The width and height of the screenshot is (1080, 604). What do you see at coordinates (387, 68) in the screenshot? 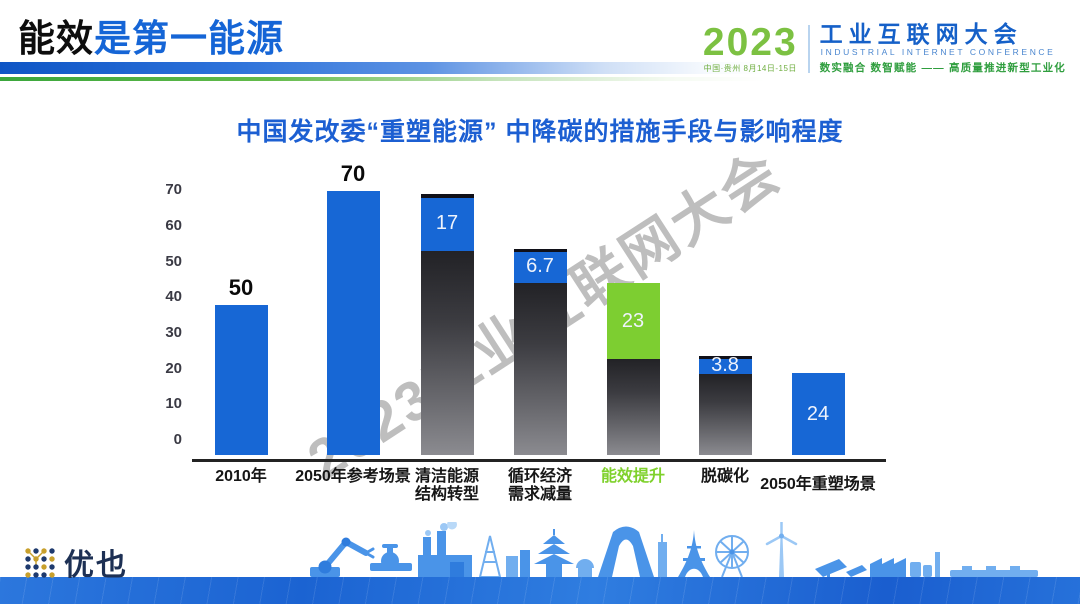
I see `header-rule-blue` at bounding box center [387, 68].